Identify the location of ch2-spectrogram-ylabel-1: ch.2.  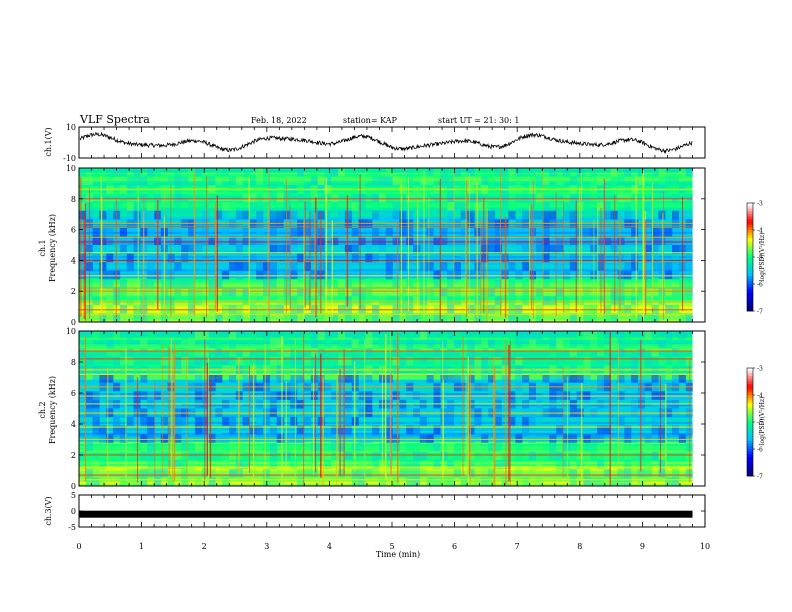
(42, 409).